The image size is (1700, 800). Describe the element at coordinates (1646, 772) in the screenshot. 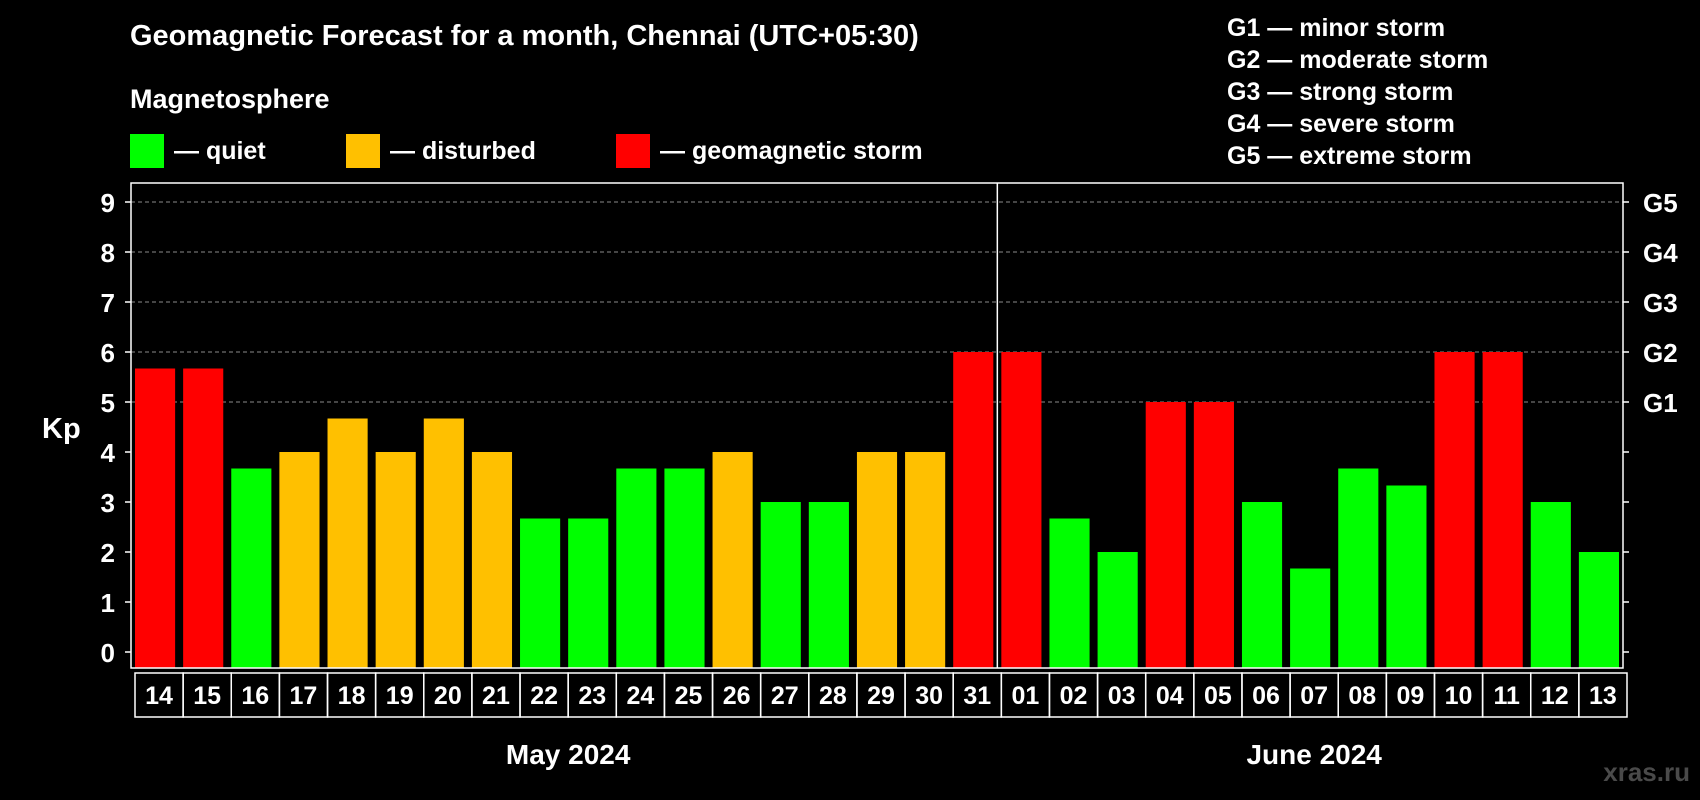

I see `watermark: xras.ru` at that location.